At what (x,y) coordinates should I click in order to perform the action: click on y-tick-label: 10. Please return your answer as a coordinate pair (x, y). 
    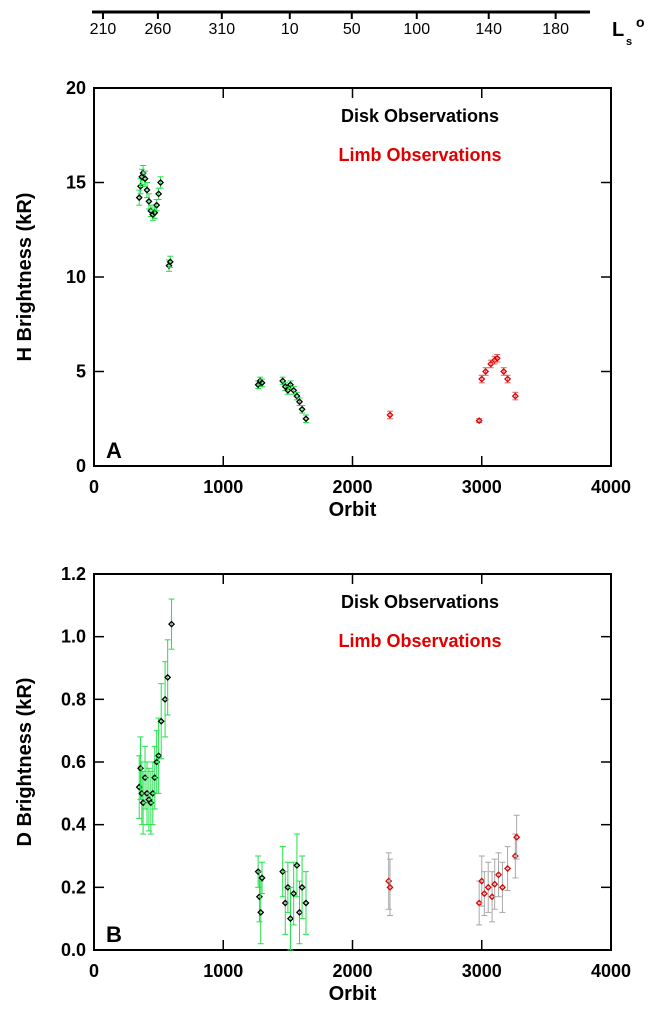
    Looking at the image, I should click on (76, 277).